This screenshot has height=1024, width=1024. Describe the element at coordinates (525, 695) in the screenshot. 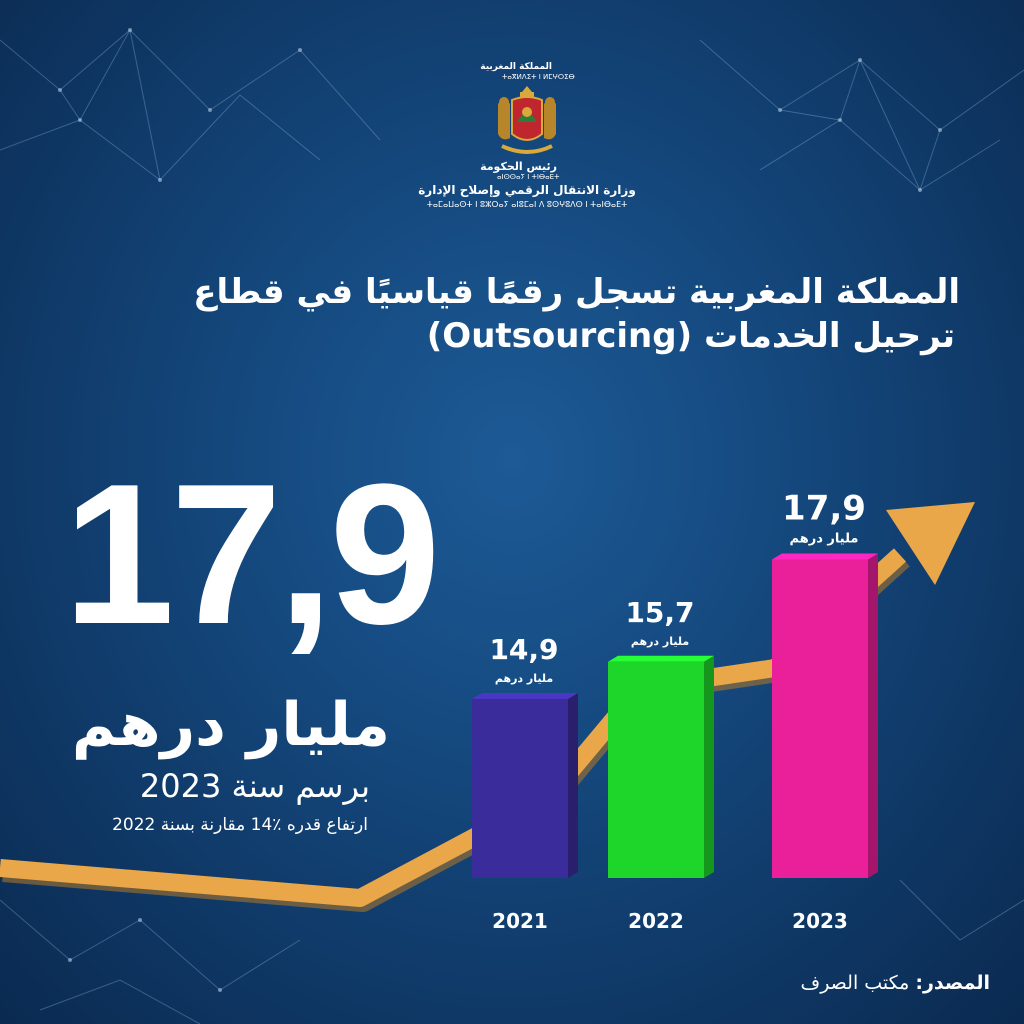

I see `bar-top-2021` at that location.